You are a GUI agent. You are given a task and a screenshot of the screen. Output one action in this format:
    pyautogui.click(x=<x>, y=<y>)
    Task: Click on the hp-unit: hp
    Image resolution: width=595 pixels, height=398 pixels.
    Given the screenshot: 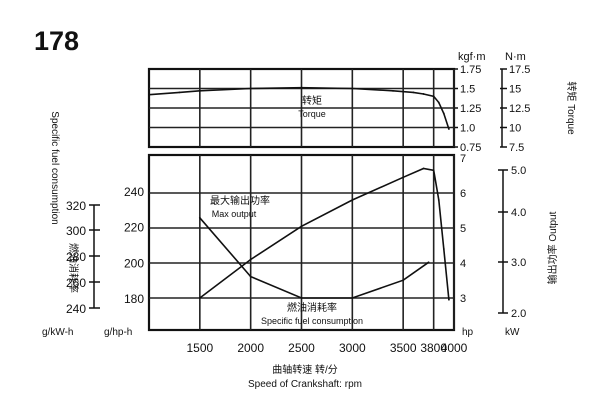 What is the action you would take?
    pyautogui.click(x=468, y=332)
    